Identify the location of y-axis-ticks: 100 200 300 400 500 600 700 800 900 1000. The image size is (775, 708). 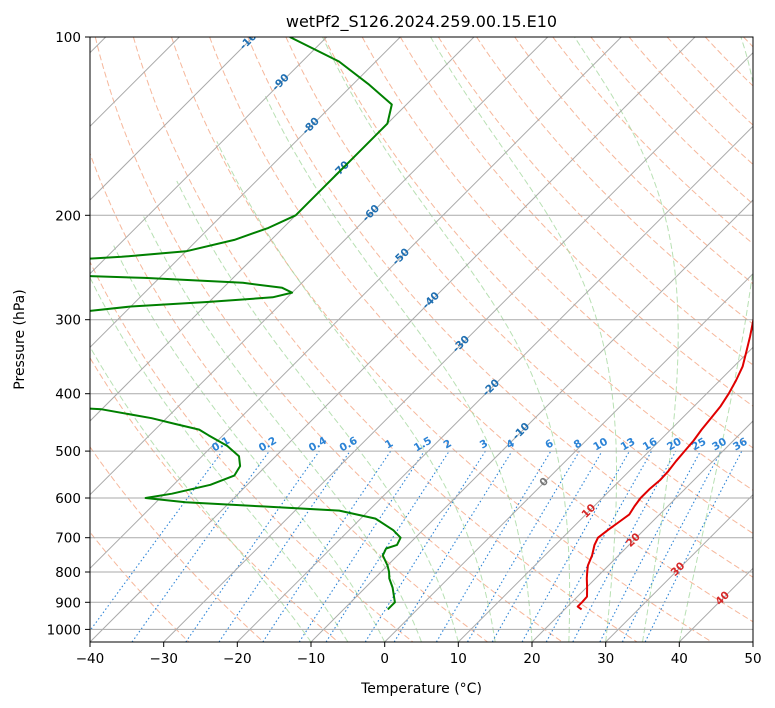
(68, 334).